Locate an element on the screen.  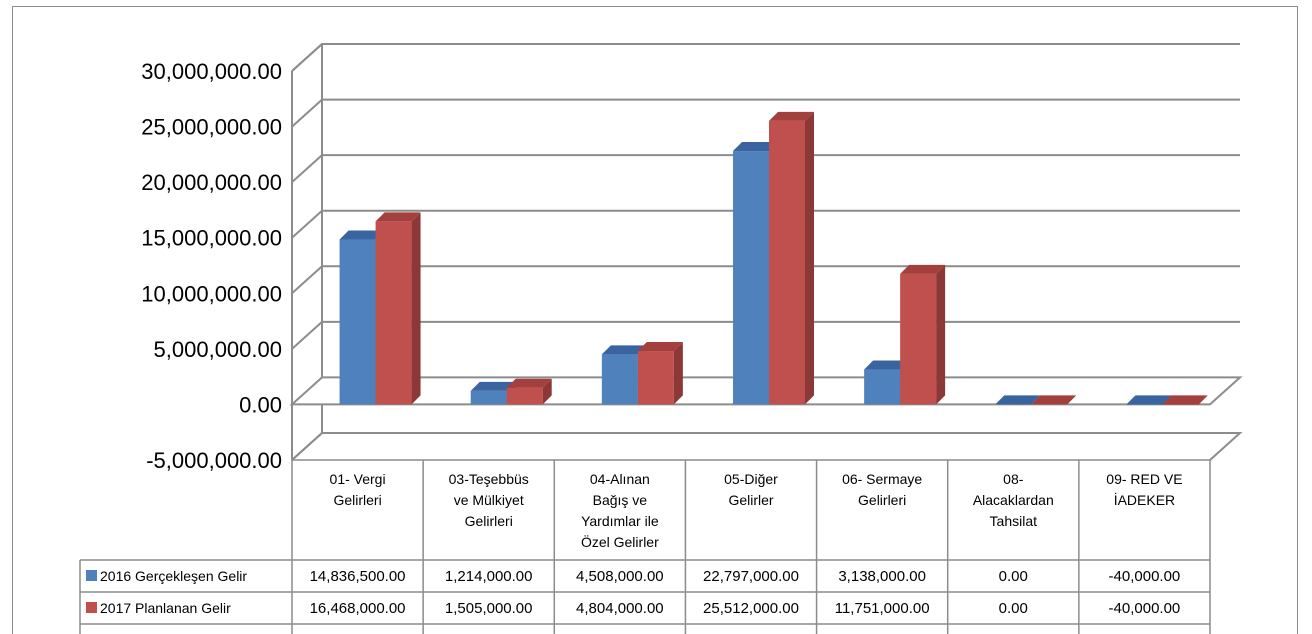
table-value: 3,138,000.00 is located at coordinates (882, 576).